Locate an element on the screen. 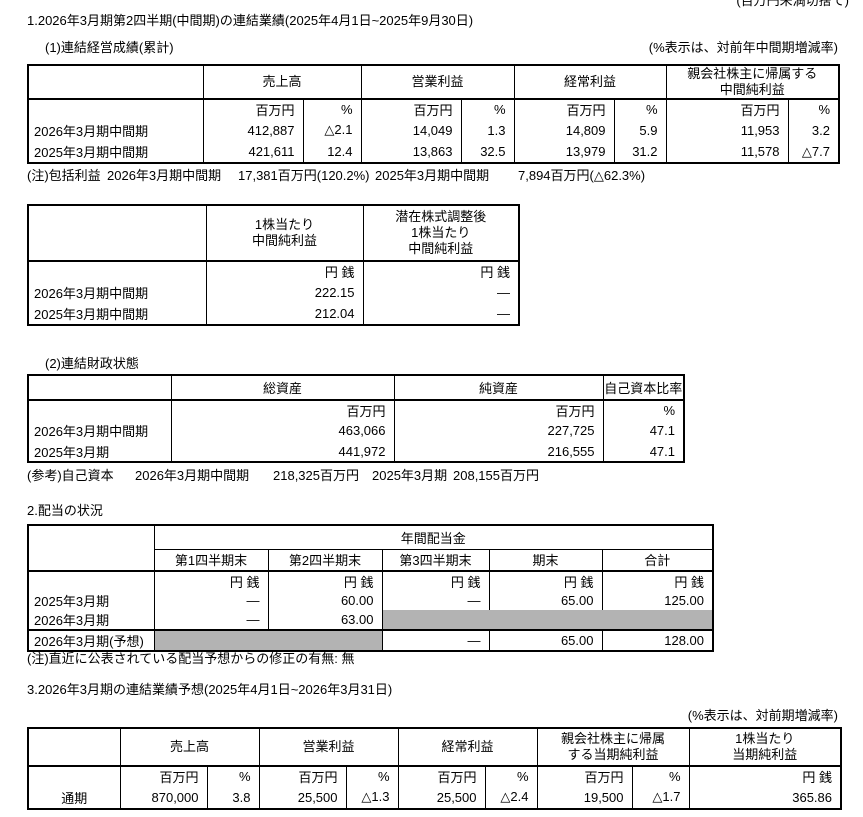 The image size is (863, 817). unit-row: 円 銭 円 銭 is located at coordinates (273, 271).